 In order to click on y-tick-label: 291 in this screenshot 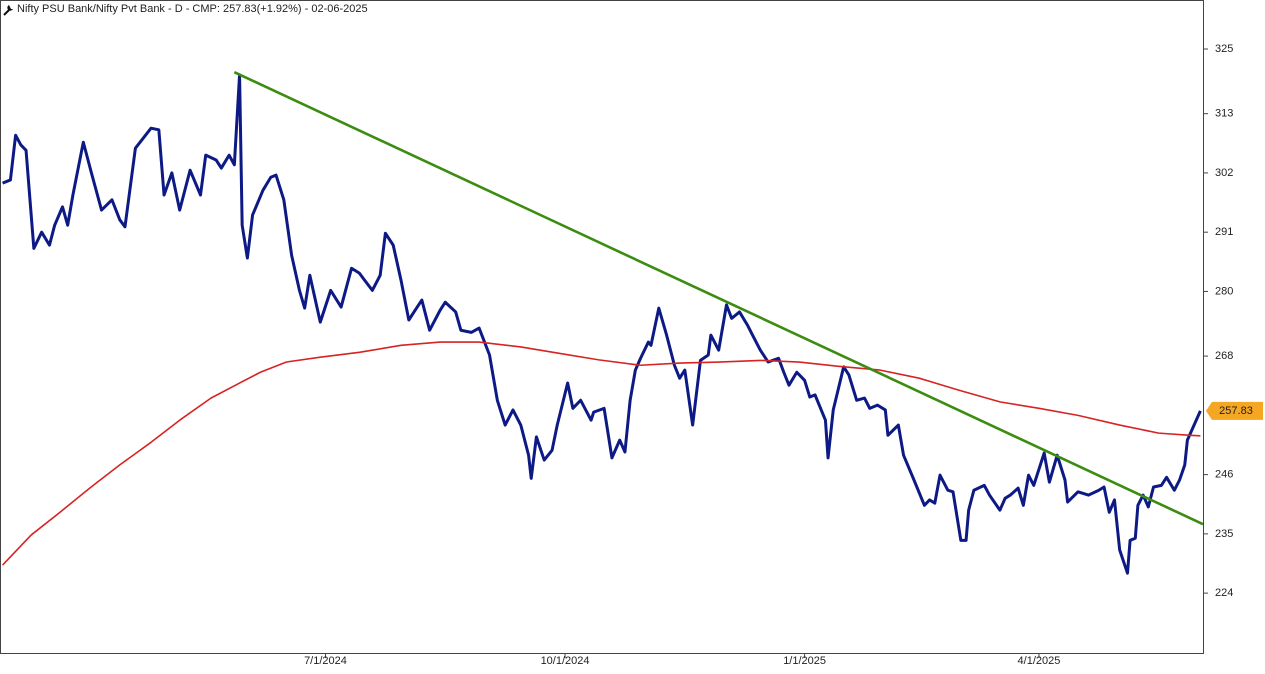, I will do `click(1224, 232)`.